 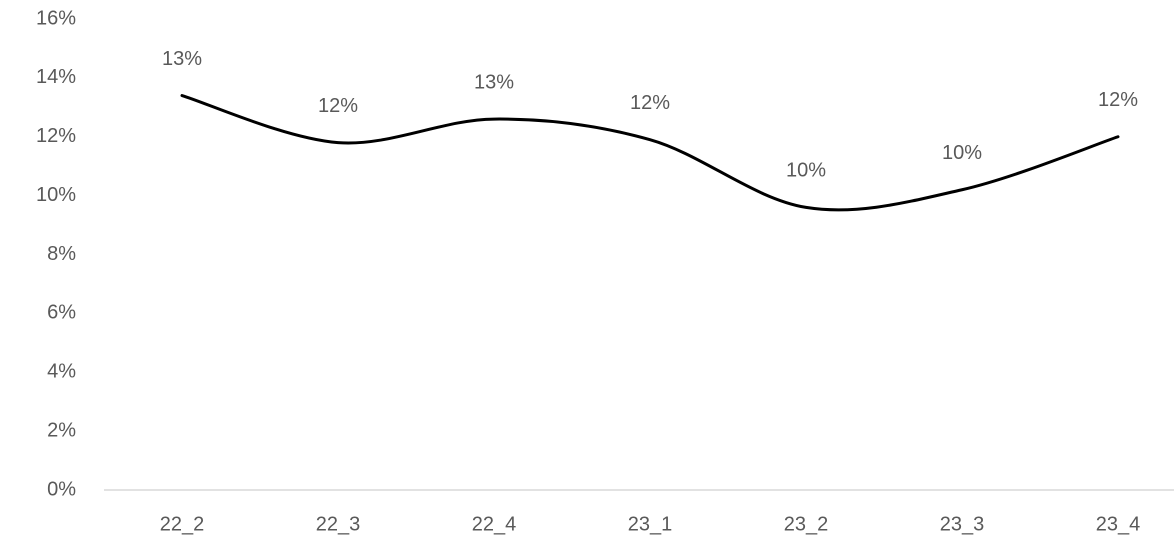 I want to click on x-tick-label: 22_4, so click(x=494, y=524).